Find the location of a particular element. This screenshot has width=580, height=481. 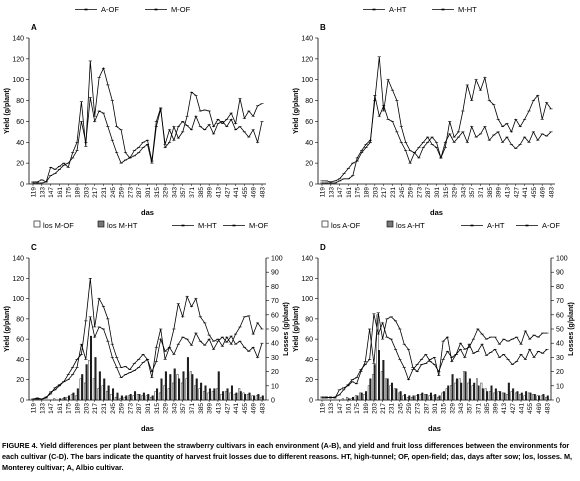

x-tick-label: 371 is located at coordinates (192, 408).